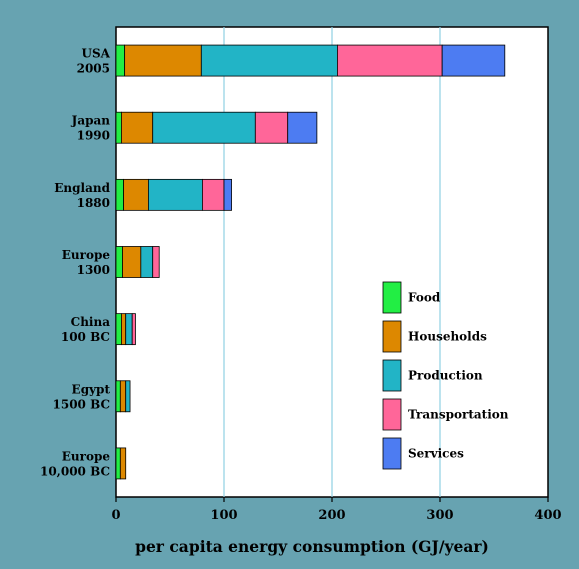 This screenshot has width=579, height=569. I want to click on legend-label: Households, so click(447, 337).